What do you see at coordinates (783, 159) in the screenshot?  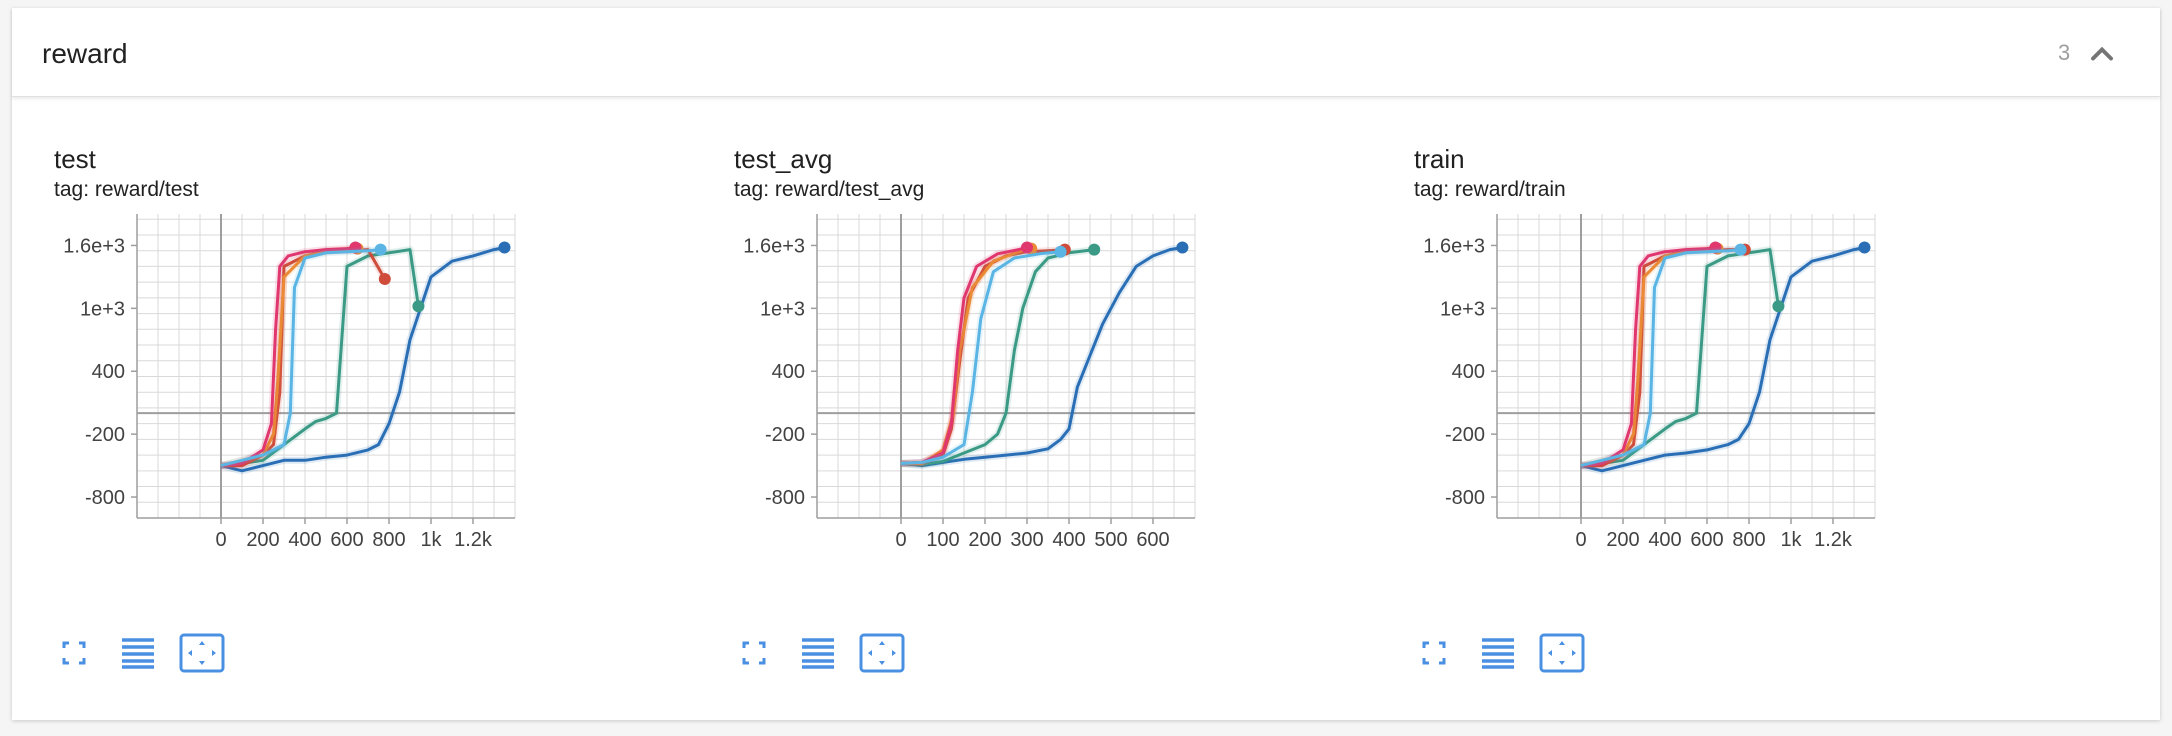 I see `chart-title: test_avg` at bounding box center [783, 159].